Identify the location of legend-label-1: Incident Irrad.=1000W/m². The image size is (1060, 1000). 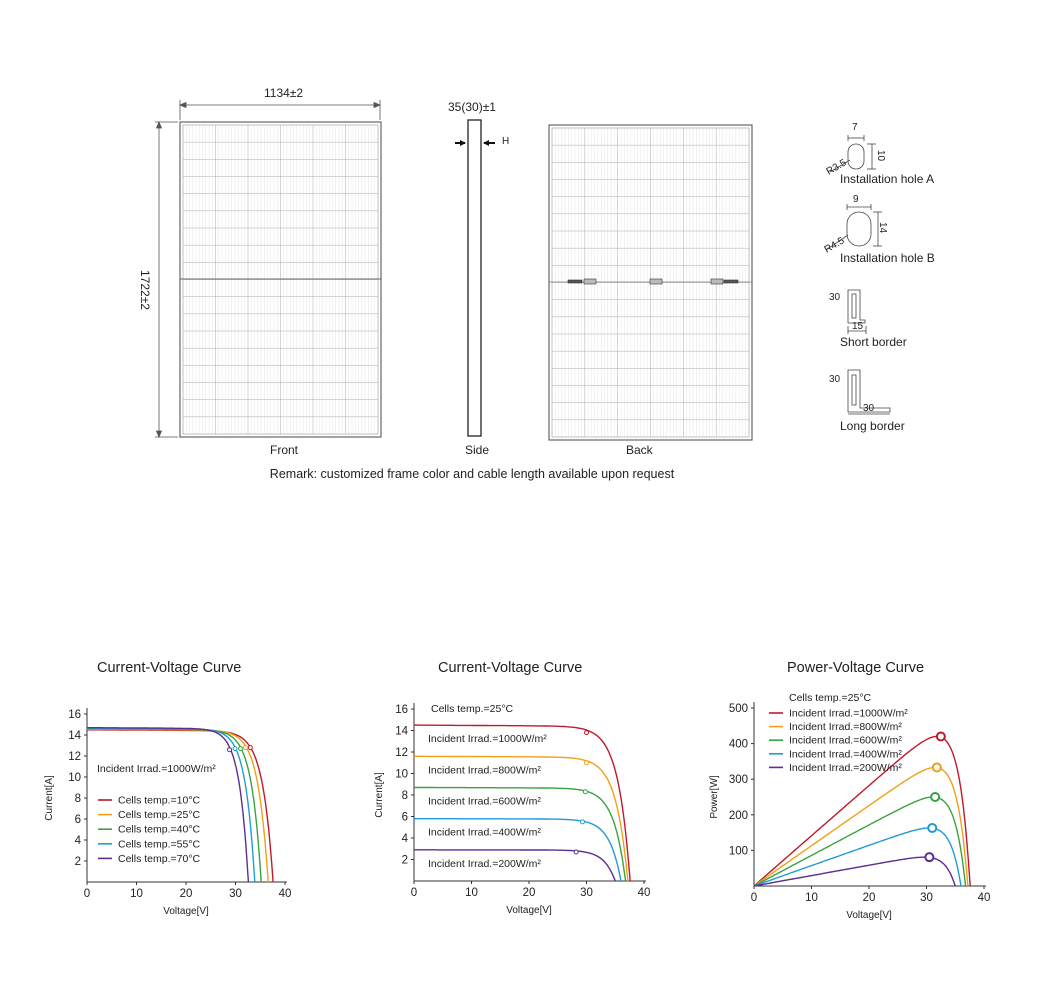
(848, 714).